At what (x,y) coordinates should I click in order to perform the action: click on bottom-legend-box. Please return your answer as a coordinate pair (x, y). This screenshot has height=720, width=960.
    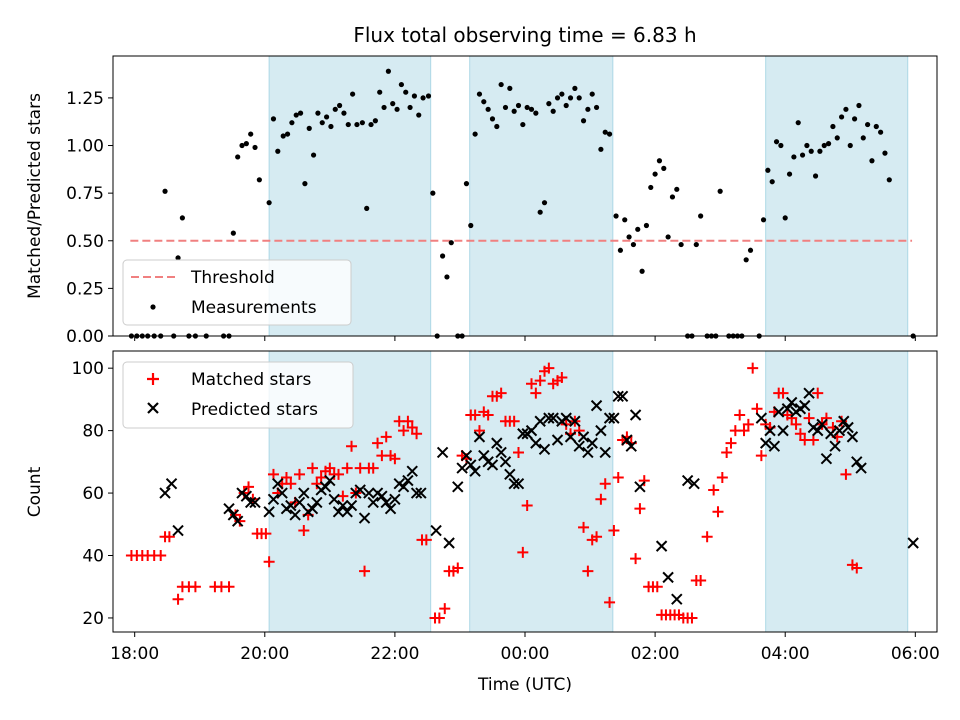
    Looking at the image, I should click on (238, 395).